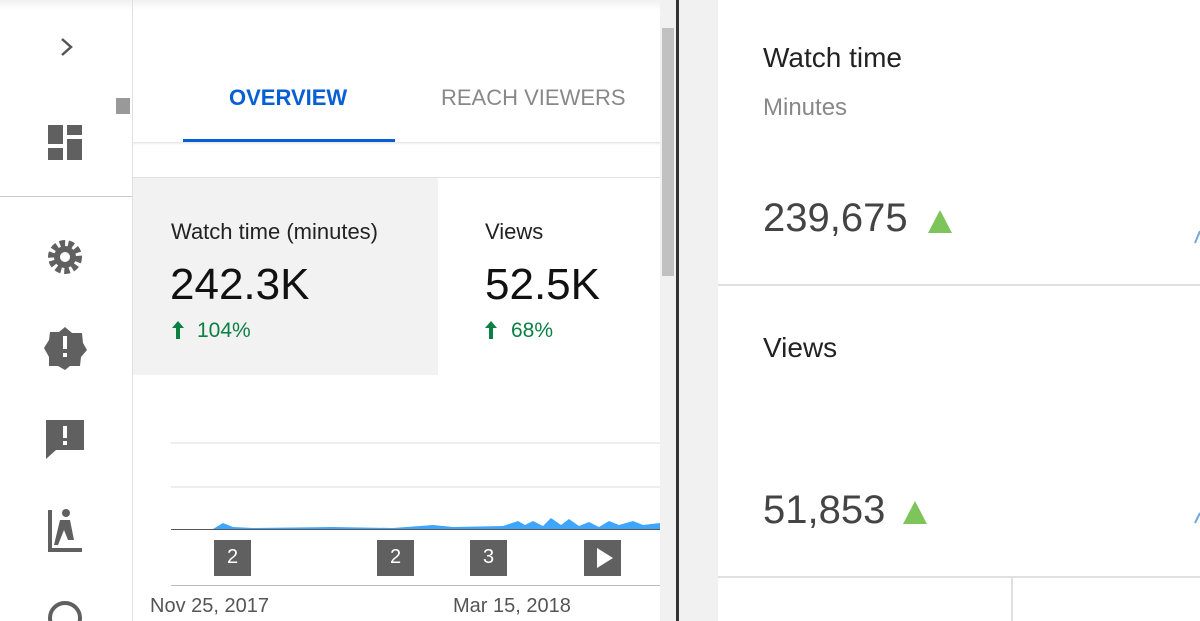  What do you see at coordinates (65, 348) in the screenshot?
I see `alert-icon` at bounding box center [65, 348].